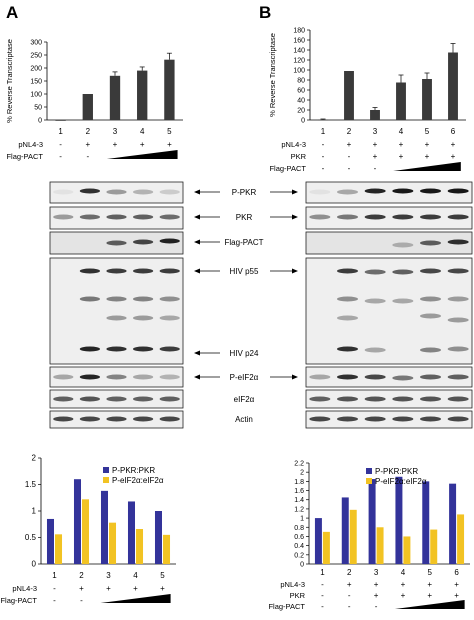 The width and height of the screenshot is (474, 620). I want to click on rt-chart-a-ytick-label: 100, so click(36, 95).